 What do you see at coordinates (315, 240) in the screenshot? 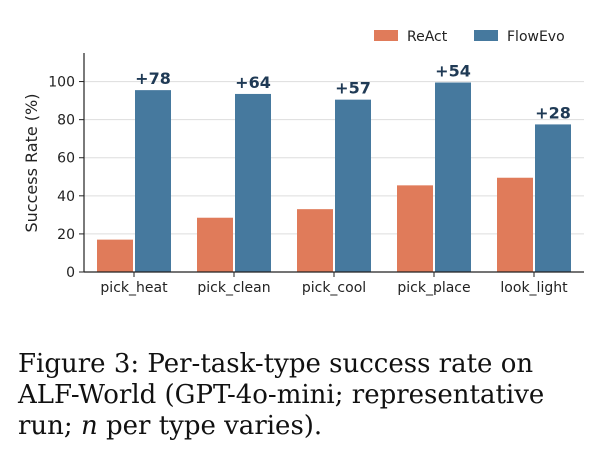
I see `bar-react-pick_cool` at bounding box center [315, 240].